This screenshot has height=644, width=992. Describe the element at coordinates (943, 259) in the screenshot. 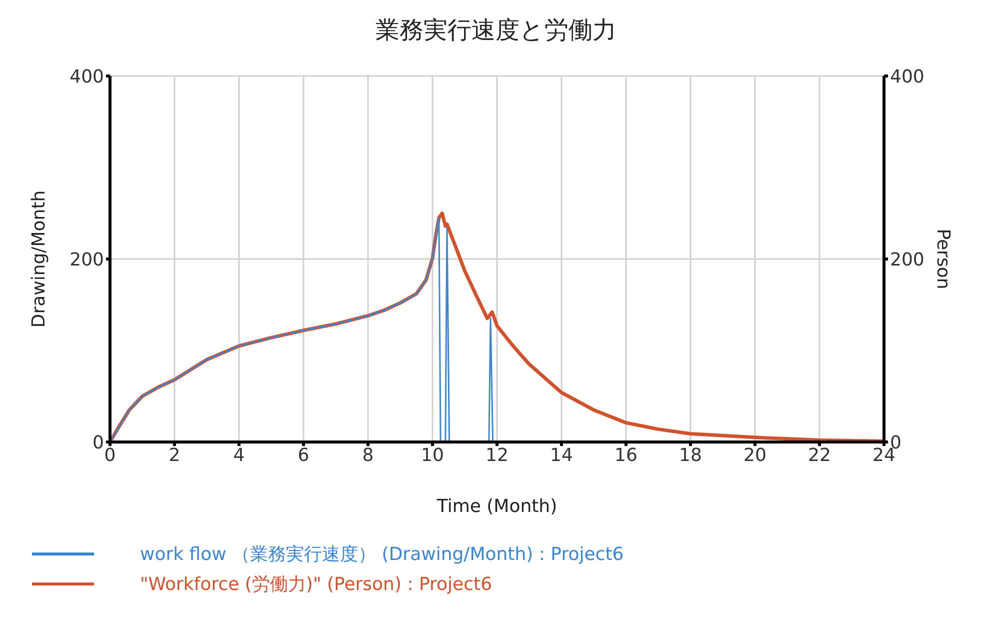

I see `y2-axis-title: Person` at that location.